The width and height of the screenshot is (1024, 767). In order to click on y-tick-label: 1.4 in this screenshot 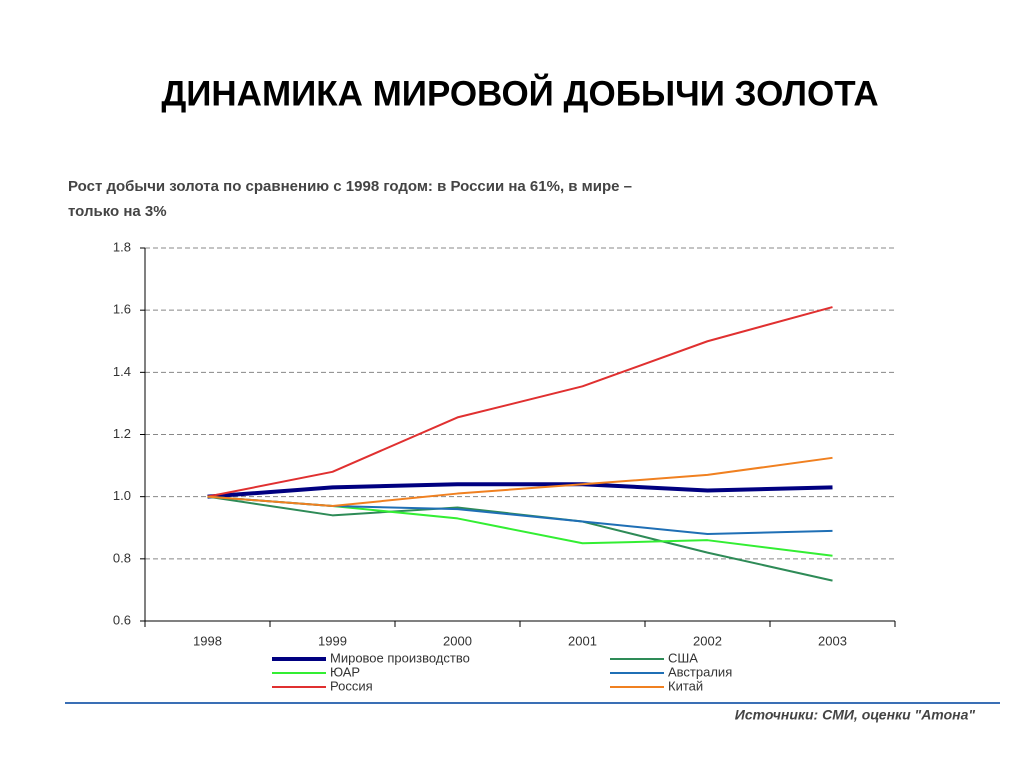, I will do `click(122, 371)`.